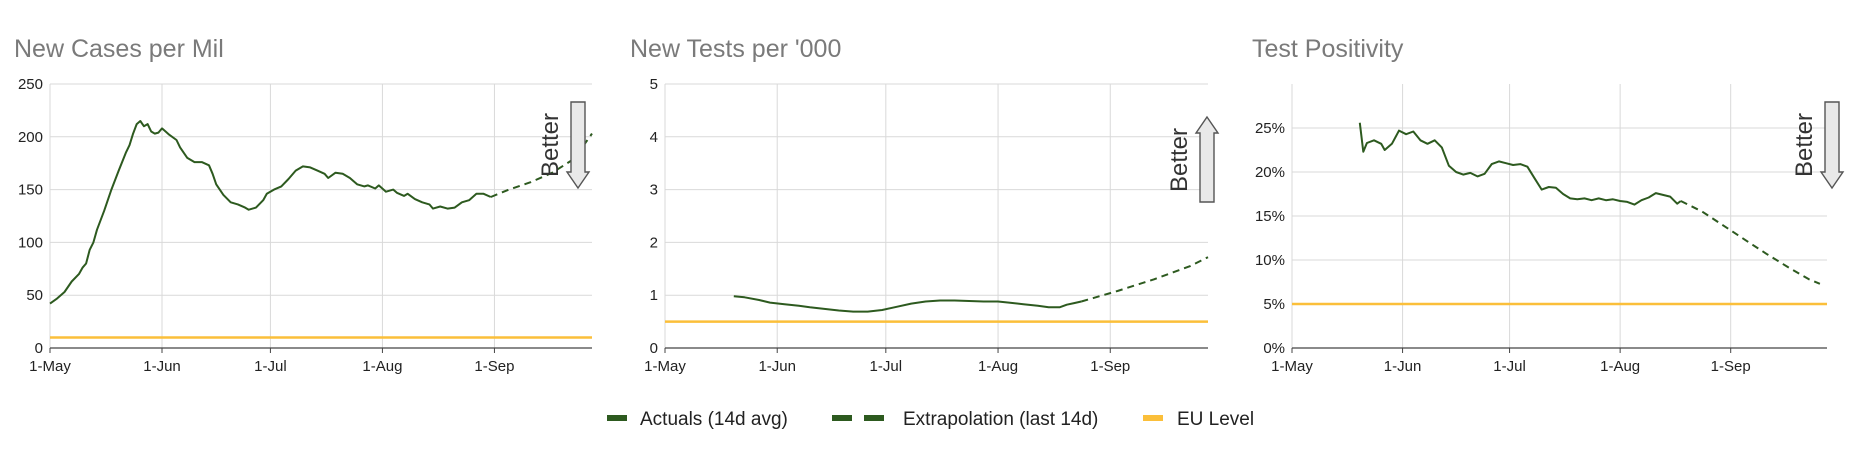 The width and height of the screenshot is (1868, 453). What do you see at coordinates (654, 242) in the screenshot?
I see `y-tick-label: 2` at bounding box center [654, 242].